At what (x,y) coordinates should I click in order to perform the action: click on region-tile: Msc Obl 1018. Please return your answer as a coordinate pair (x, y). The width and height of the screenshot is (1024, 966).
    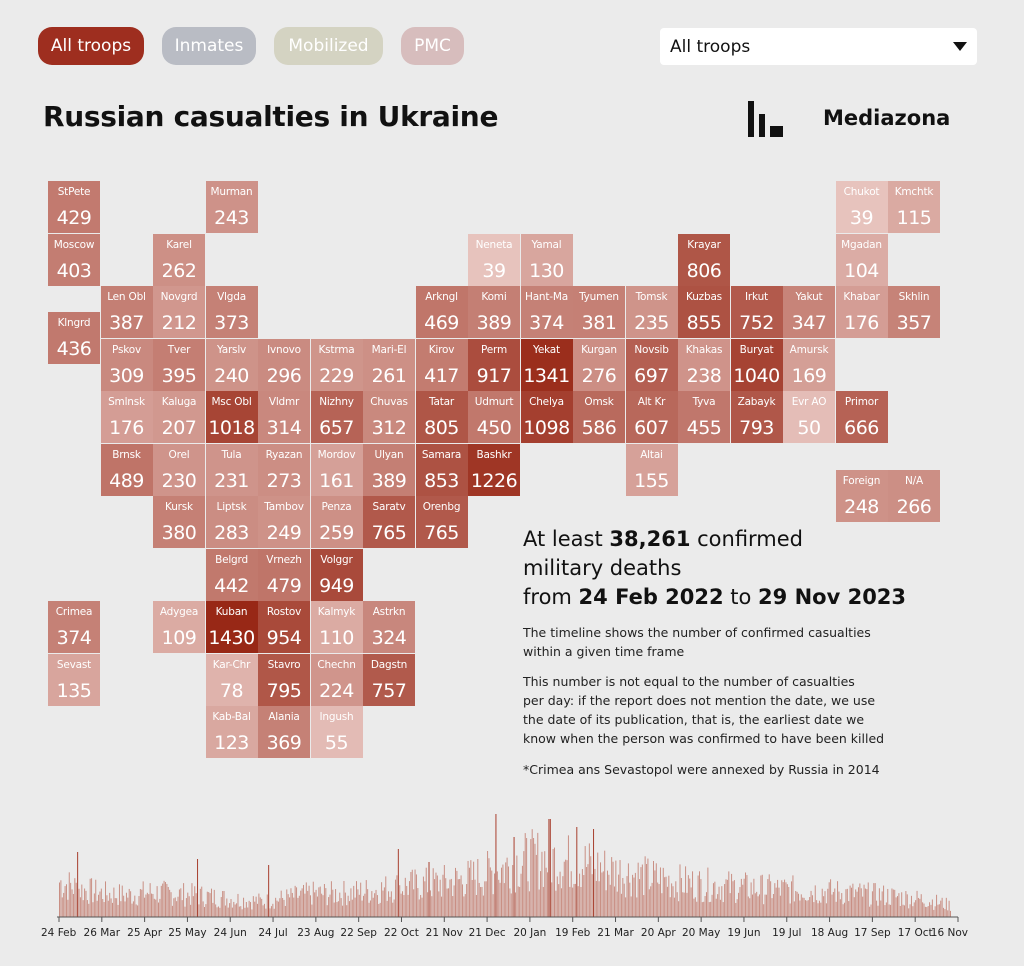
    Looking at the image, I should click on (231, 417).